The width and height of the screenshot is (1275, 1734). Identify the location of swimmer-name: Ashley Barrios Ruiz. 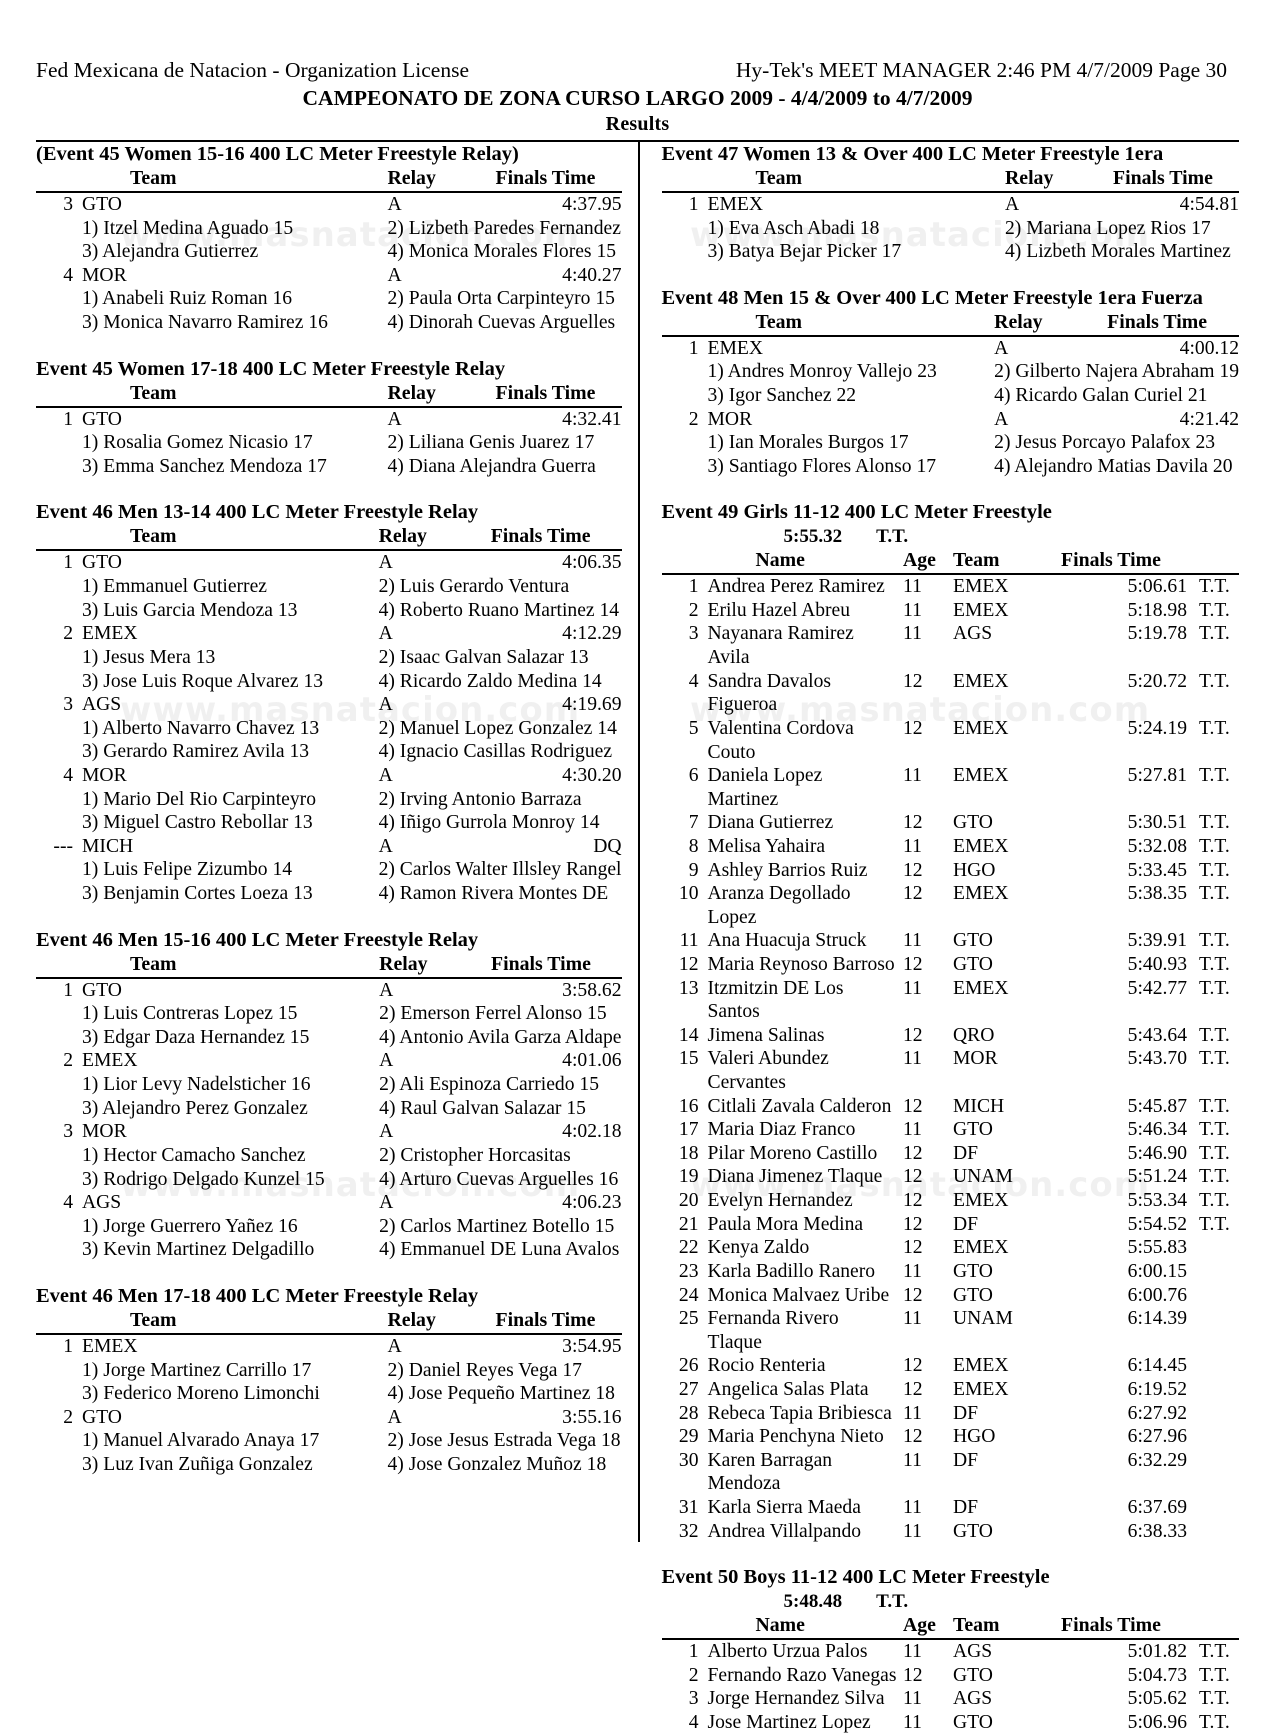
(787, 870).